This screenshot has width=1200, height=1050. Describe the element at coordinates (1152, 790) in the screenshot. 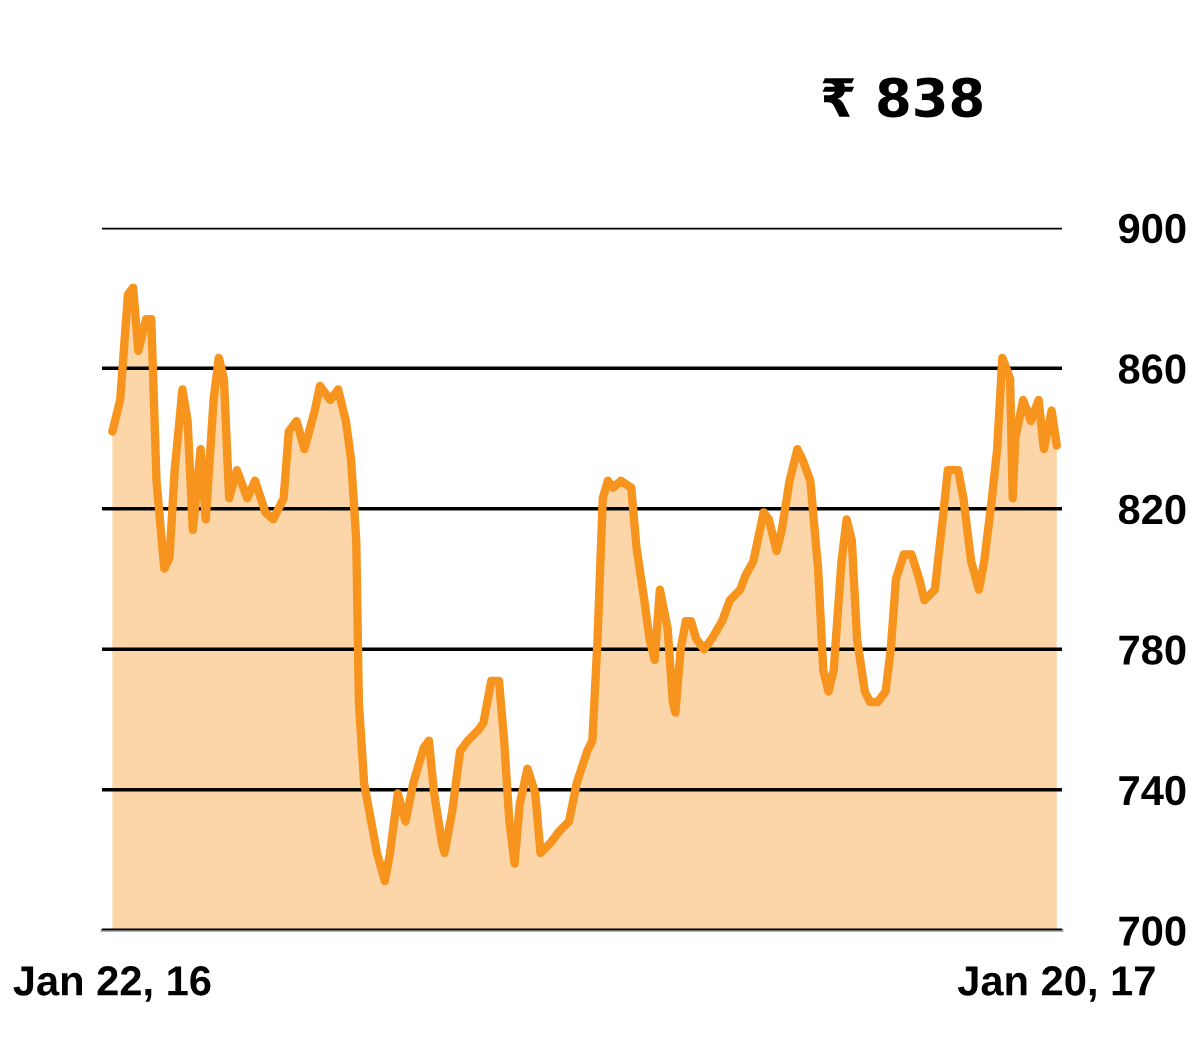

I see `y-tick-label: 740` at that location.